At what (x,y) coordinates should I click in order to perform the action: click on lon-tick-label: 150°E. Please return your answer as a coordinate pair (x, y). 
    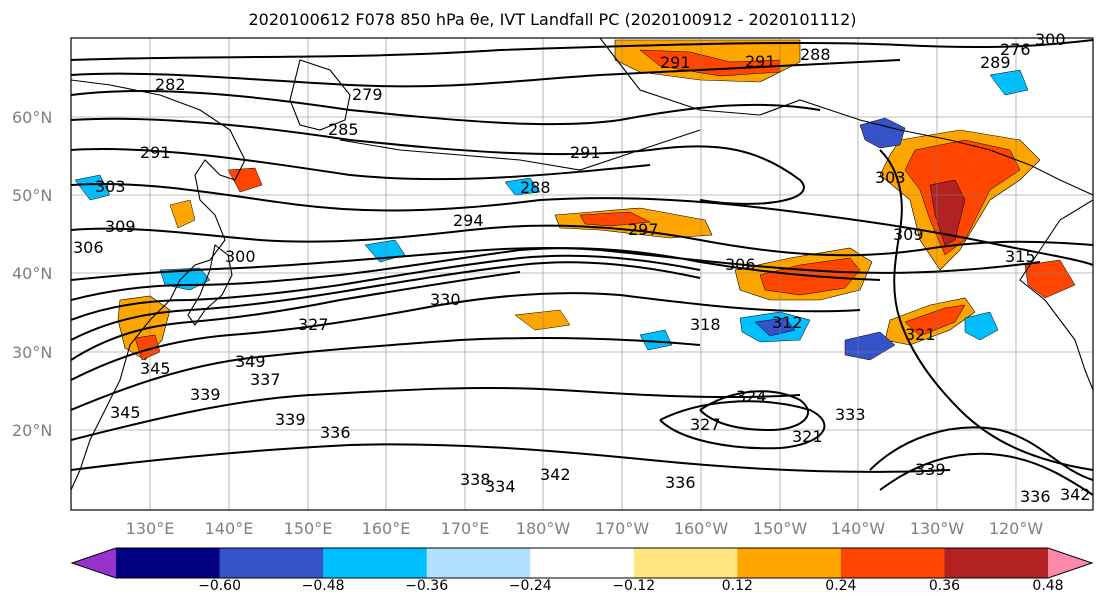
    Looking at the image, I should click on (308, 528).